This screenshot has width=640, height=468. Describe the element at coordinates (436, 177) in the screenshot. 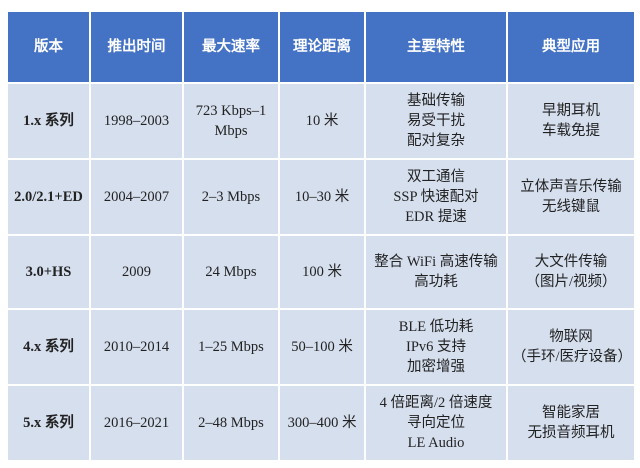

I see `features-cell-line: 双工通信` at that location.